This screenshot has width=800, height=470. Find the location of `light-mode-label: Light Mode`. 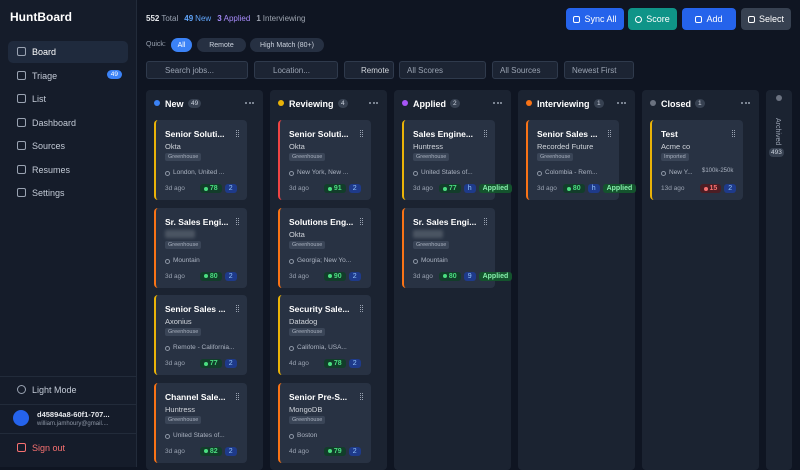

light-mode-label: Light Mode is located at coordinates (54, 390).